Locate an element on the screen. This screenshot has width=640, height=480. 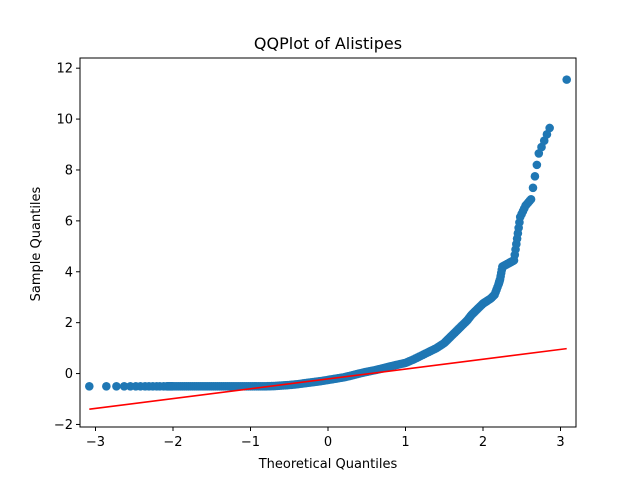
x-tick-label: −1 is located at coordinates (250, 442).